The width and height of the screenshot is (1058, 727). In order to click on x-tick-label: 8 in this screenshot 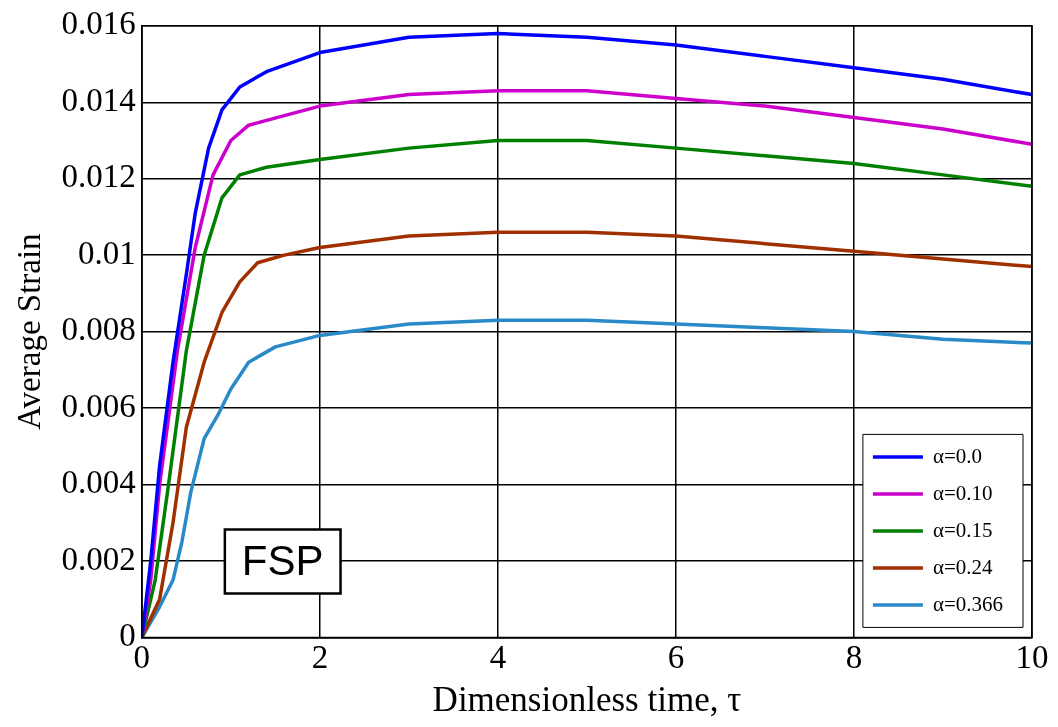, I will do `click(854, 656)`.